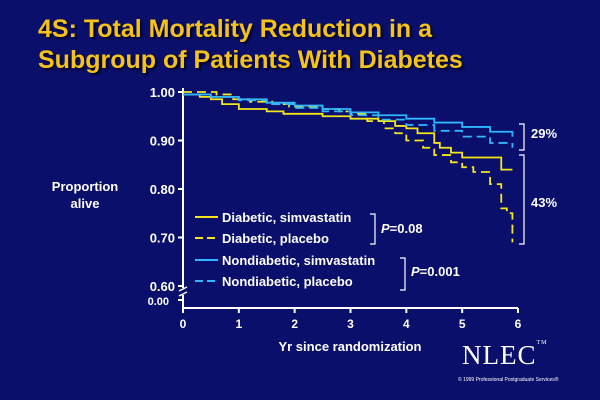 The image size is (600, 400). What do you see at coordinates (544, 133) in the screenshot?
I see `reduction-label-nondiabetic: 29%` at bounding box center [544, 133].